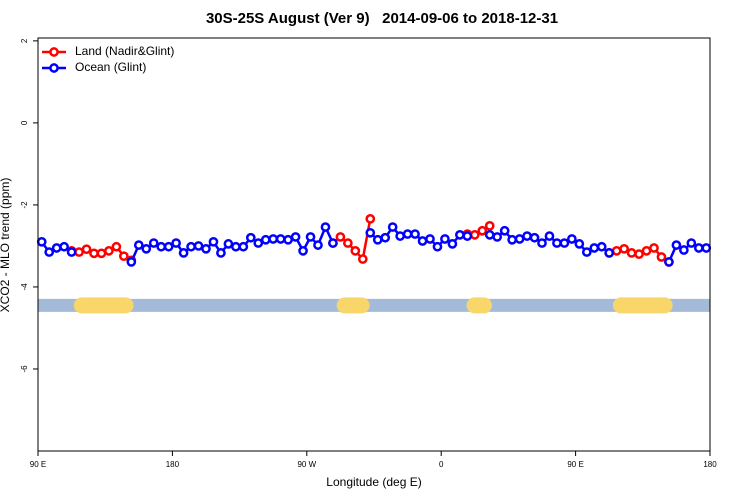 The height and width of the screenshot is (500, 750). Describe the element at coordinates (54, 68) in the screenshot. I see `legend-marker` at that location.